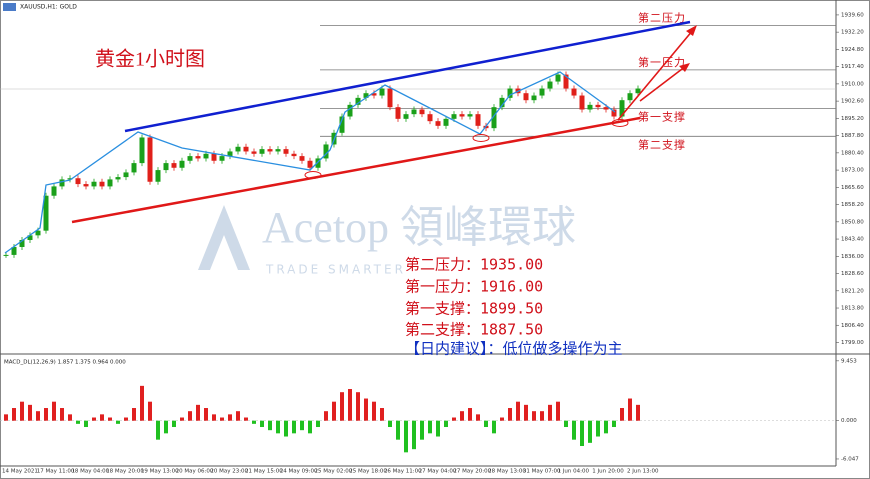 Image resolution: width=870 pixels, height=479 pixels. Describe the element at coordinates (299, 472) in the screenshot. I see `x-tick-label: 24 May 09:00` at that location.